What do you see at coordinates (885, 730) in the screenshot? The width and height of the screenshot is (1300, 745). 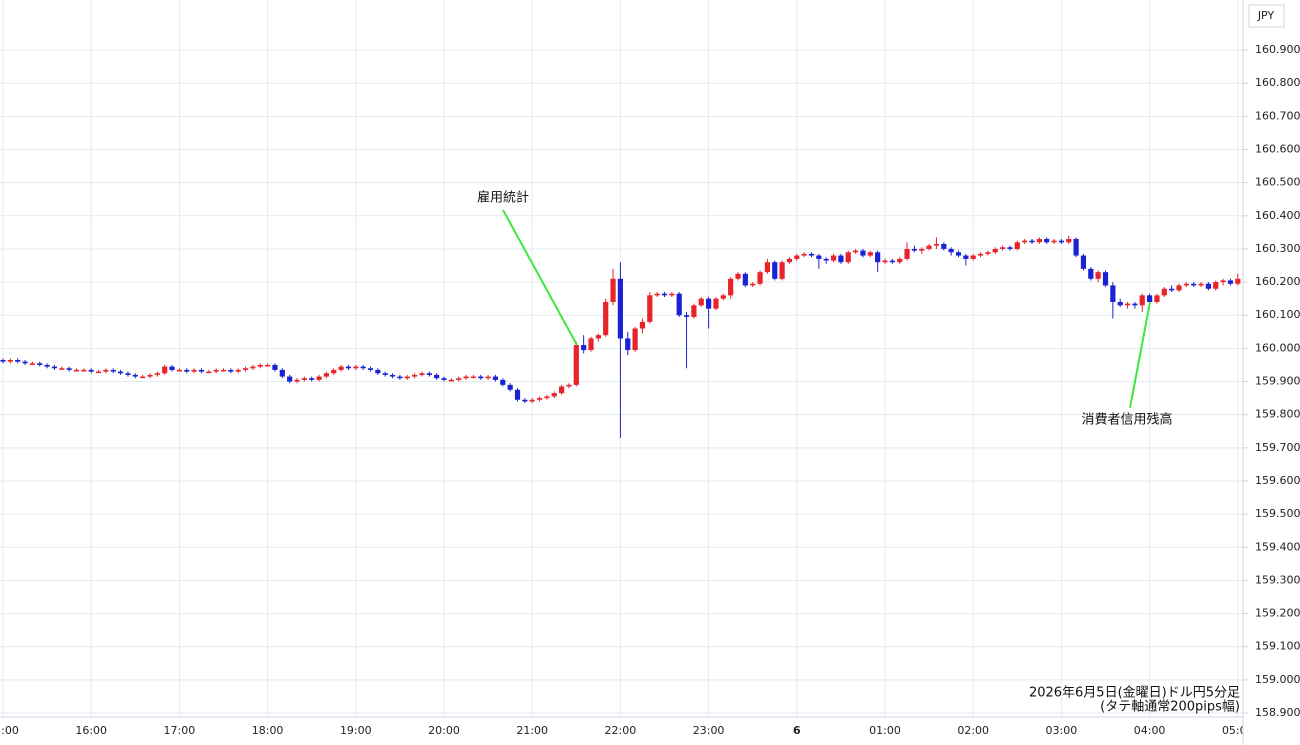 I see `x-tick-label: 01:00` at bounding box center [885, 730].